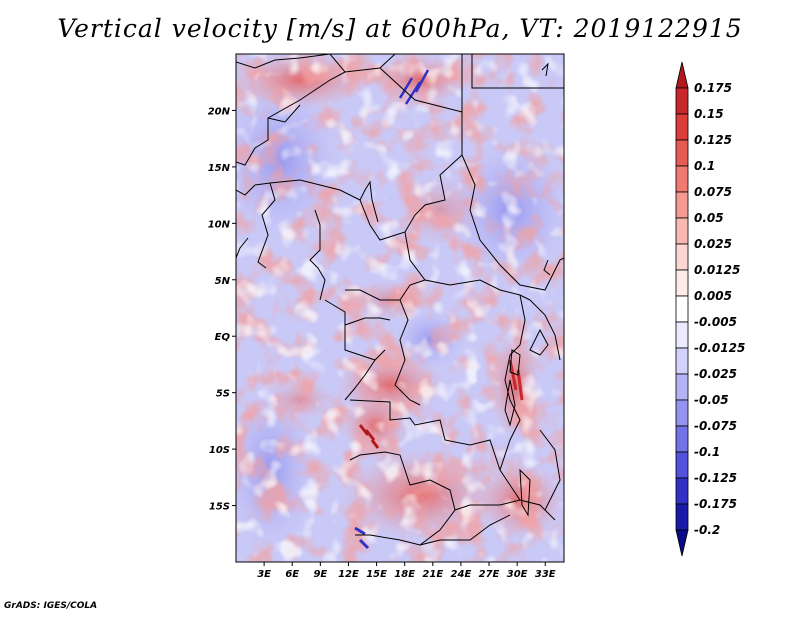  Describe the element at coordinates (707, 530) in the screenshot. I see `colorbar-label: -0.2` at that location.